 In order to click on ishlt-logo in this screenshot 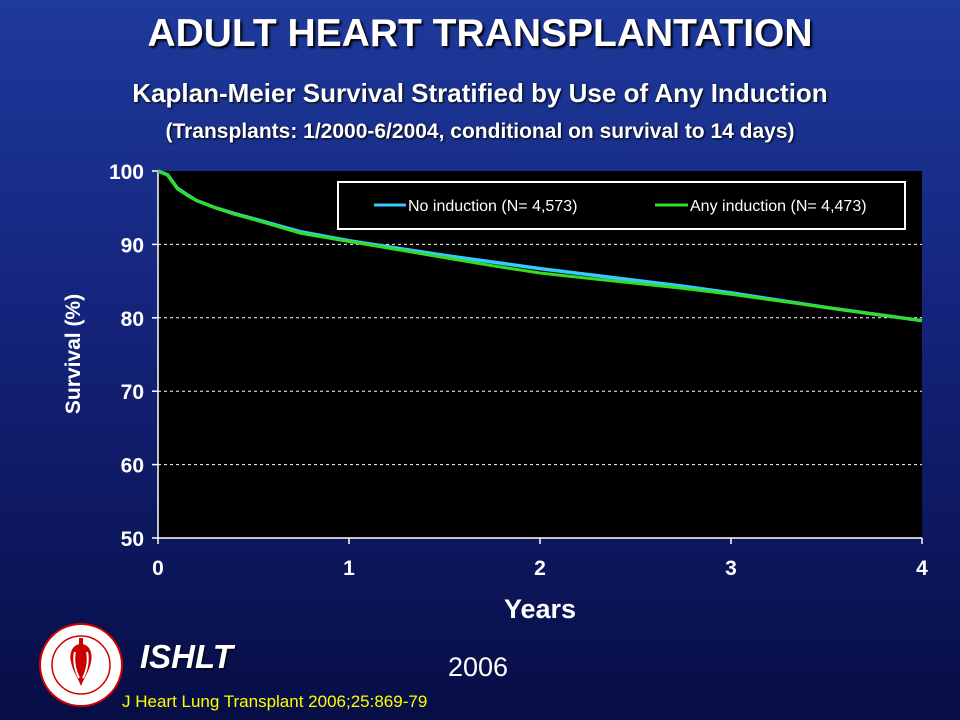, I will do `click(81, 665)`.